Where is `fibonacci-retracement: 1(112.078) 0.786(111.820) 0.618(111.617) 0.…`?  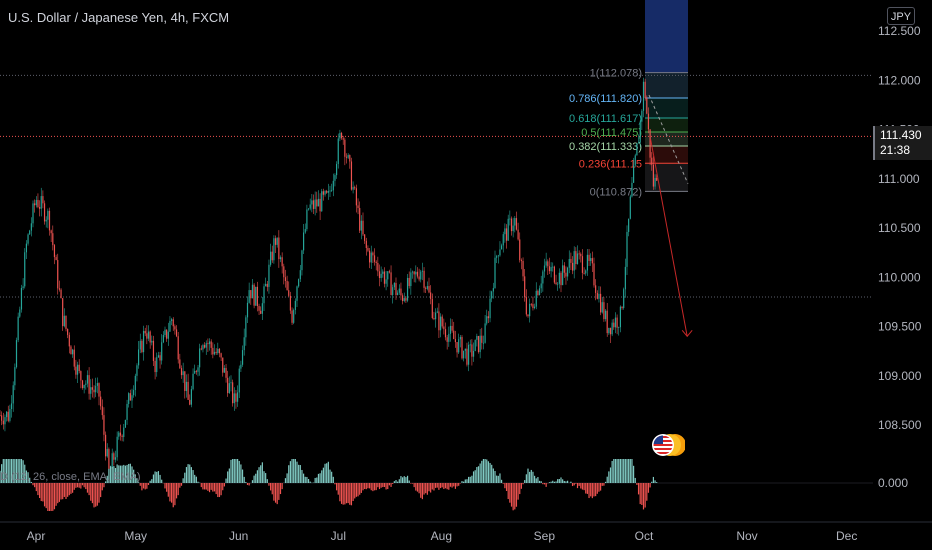
fibonacci-retracement: 1(112.078) 0.786(111.820) 0.618(111.617) 0.… is located at coordinates (628, 99).